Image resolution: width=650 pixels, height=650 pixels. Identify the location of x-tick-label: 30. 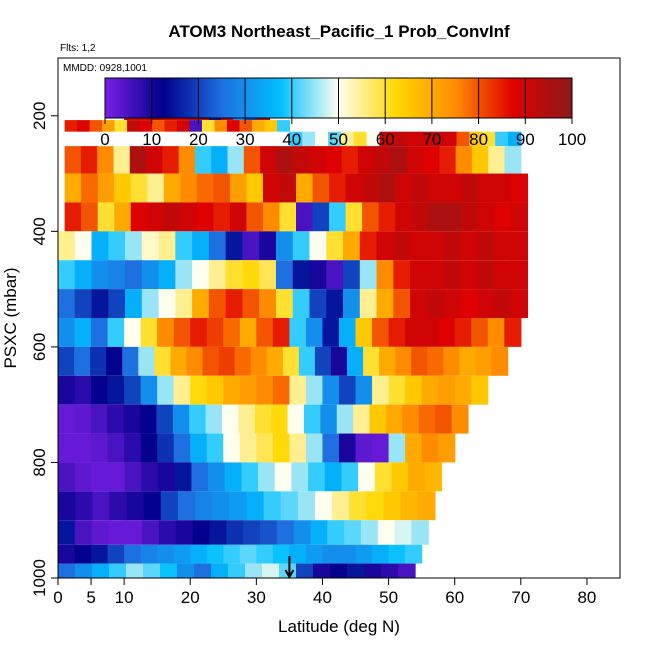
(256, 597).